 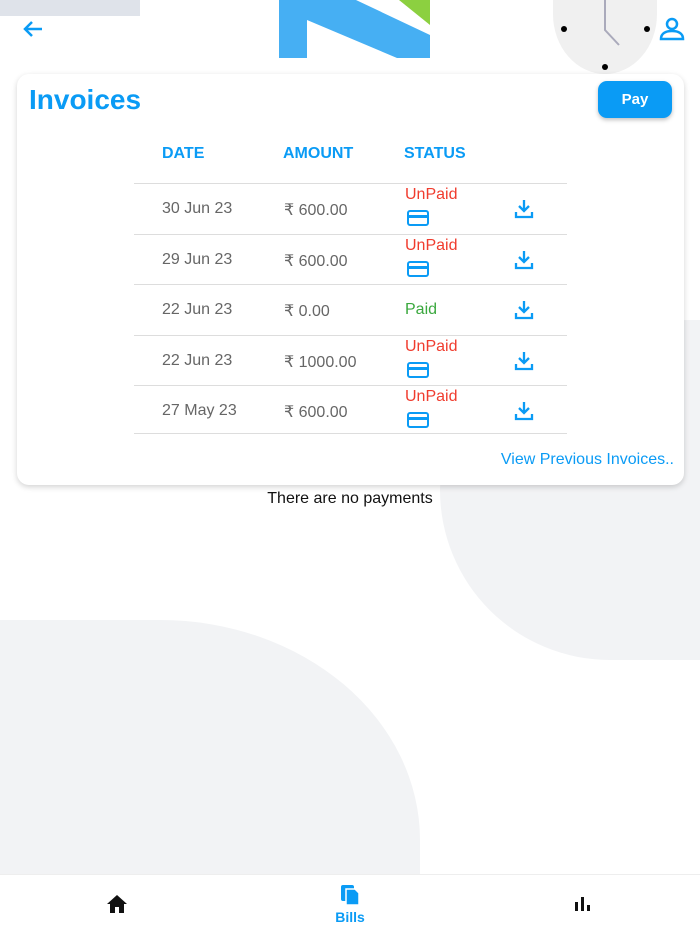 I want to click on invoice-status: Paid, so click(x=421, y=309).